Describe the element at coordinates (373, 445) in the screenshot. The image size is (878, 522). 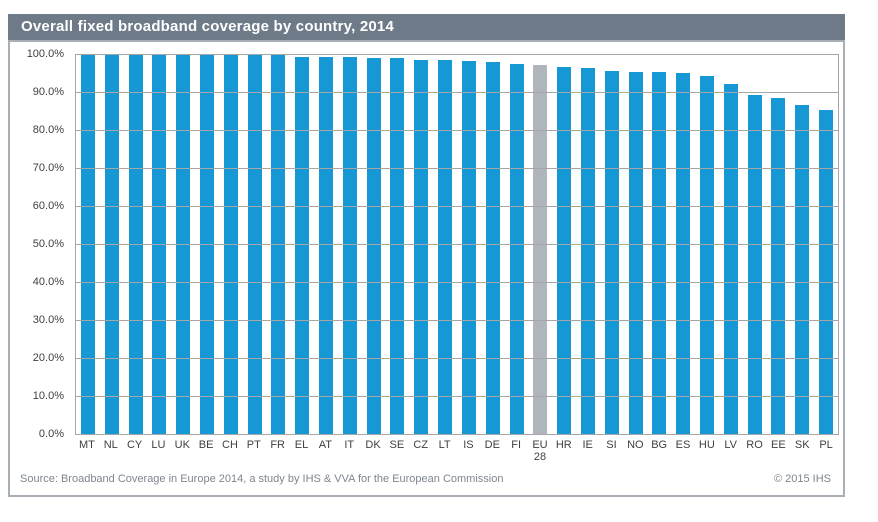
I see `x-tick-label-line: DK` at that location.